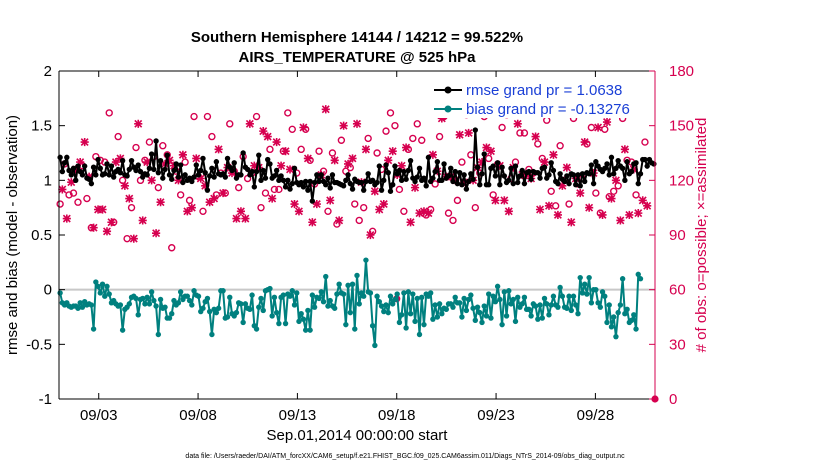  I want to click on y-tick-labels-right: 0 30 60 90 120 150 180, so click(681, 235).